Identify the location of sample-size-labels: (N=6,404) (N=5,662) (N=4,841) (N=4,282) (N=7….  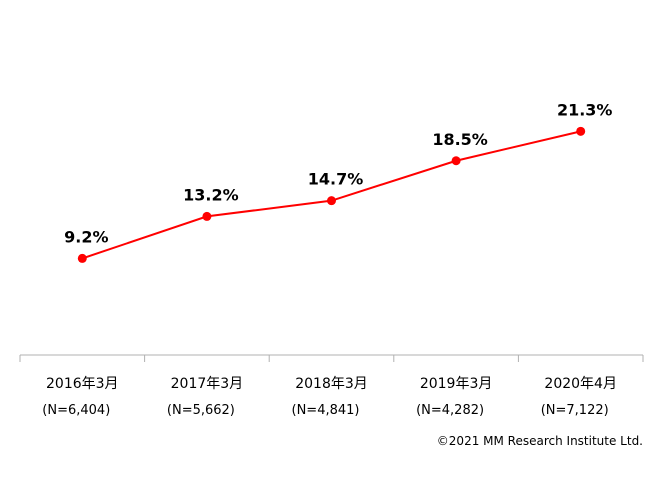
(325, 410).